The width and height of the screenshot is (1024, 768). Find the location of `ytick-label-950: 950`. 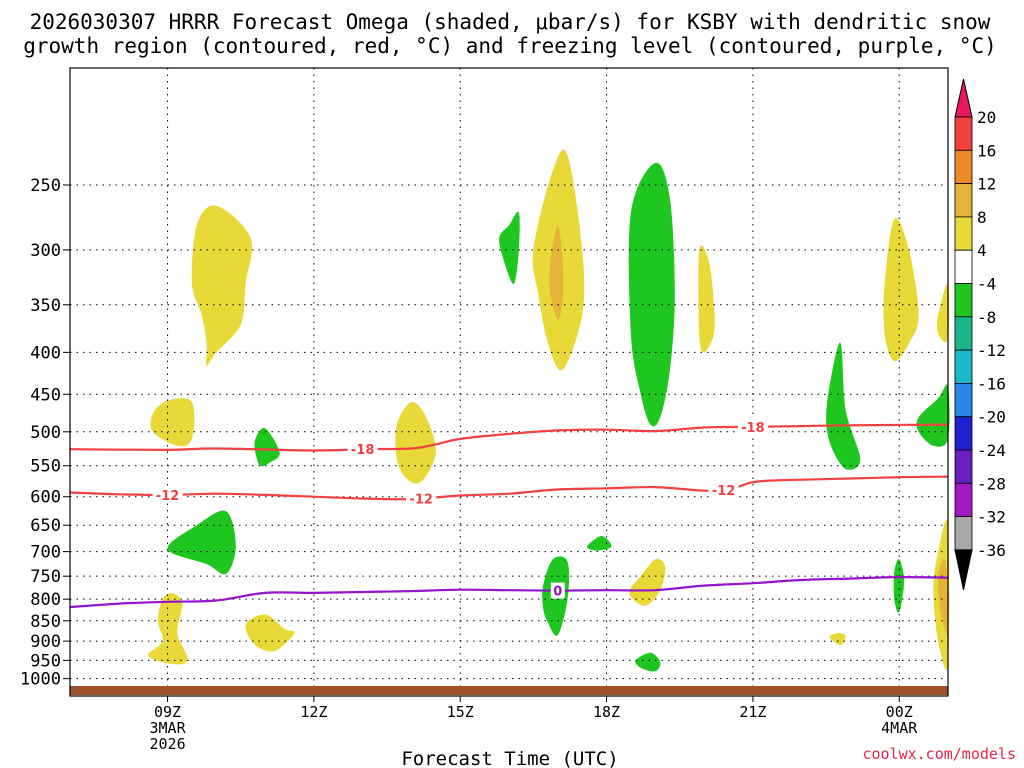

ytick-label-950: 950 is located at coordinates (45, 661).